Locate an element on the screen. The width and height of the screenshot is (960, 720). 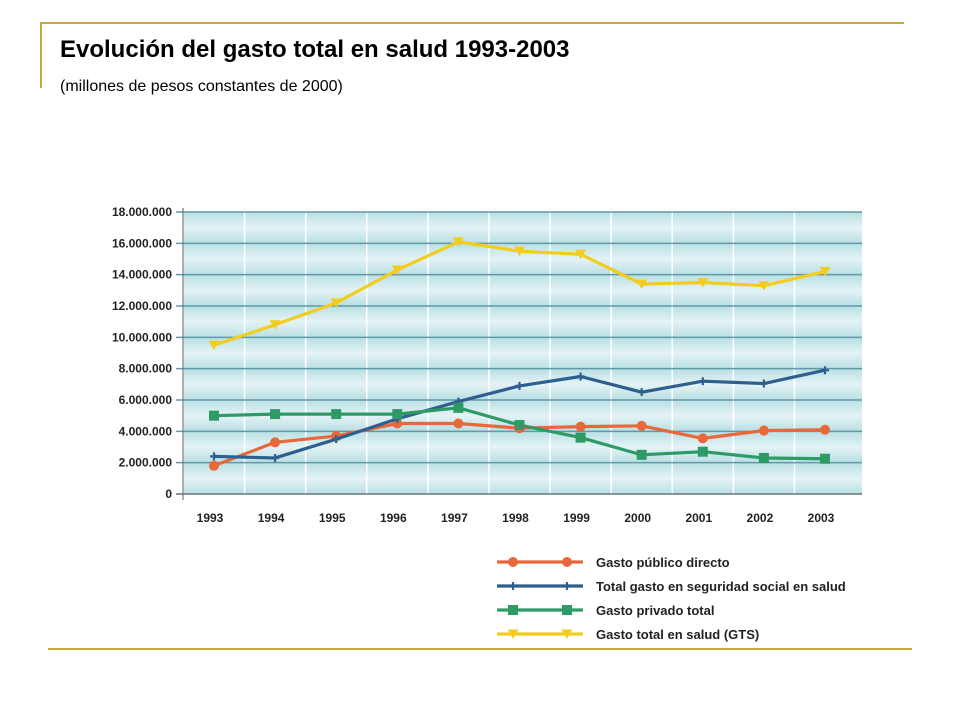
x-tick-label: 1997 is located at coordinates (454, 518).